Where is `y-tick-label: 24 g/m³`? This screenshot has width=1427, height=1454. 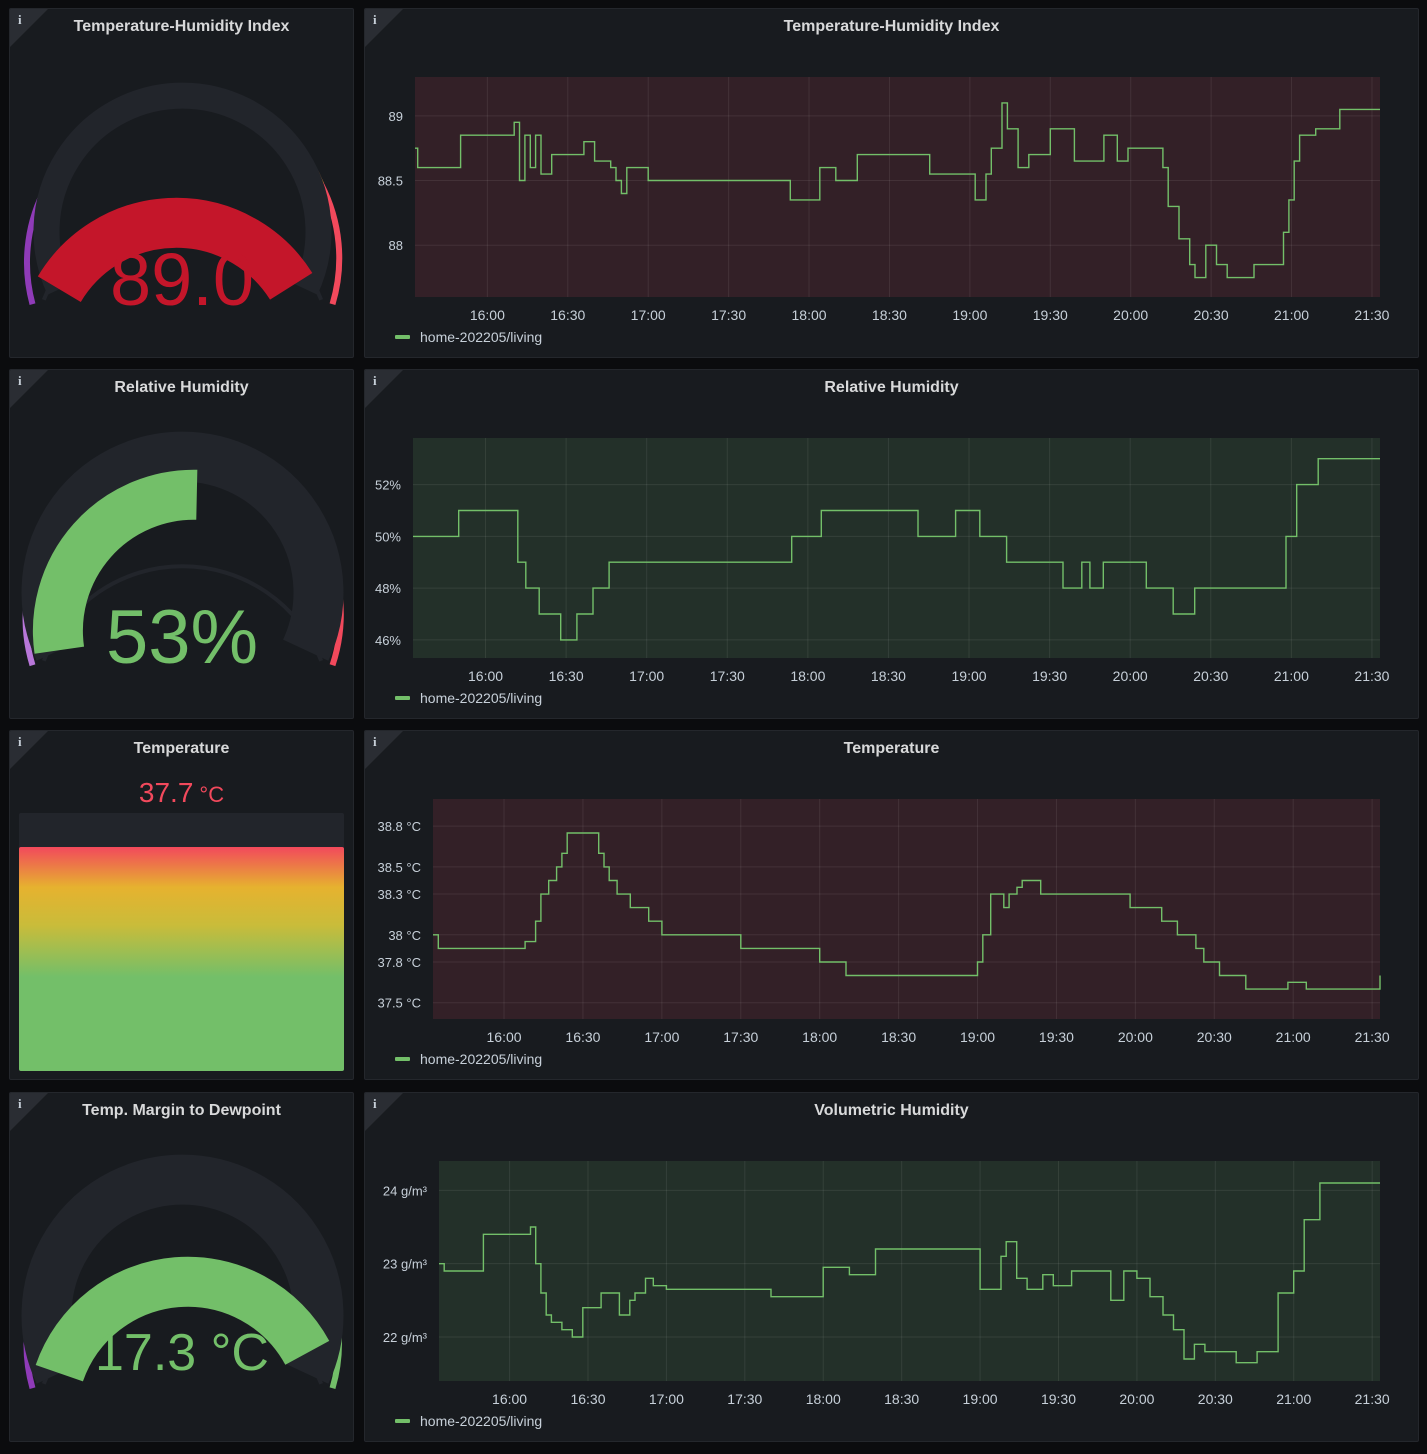
y-tick-label: 24 g/m³ is located at coordinates (405, 1190).